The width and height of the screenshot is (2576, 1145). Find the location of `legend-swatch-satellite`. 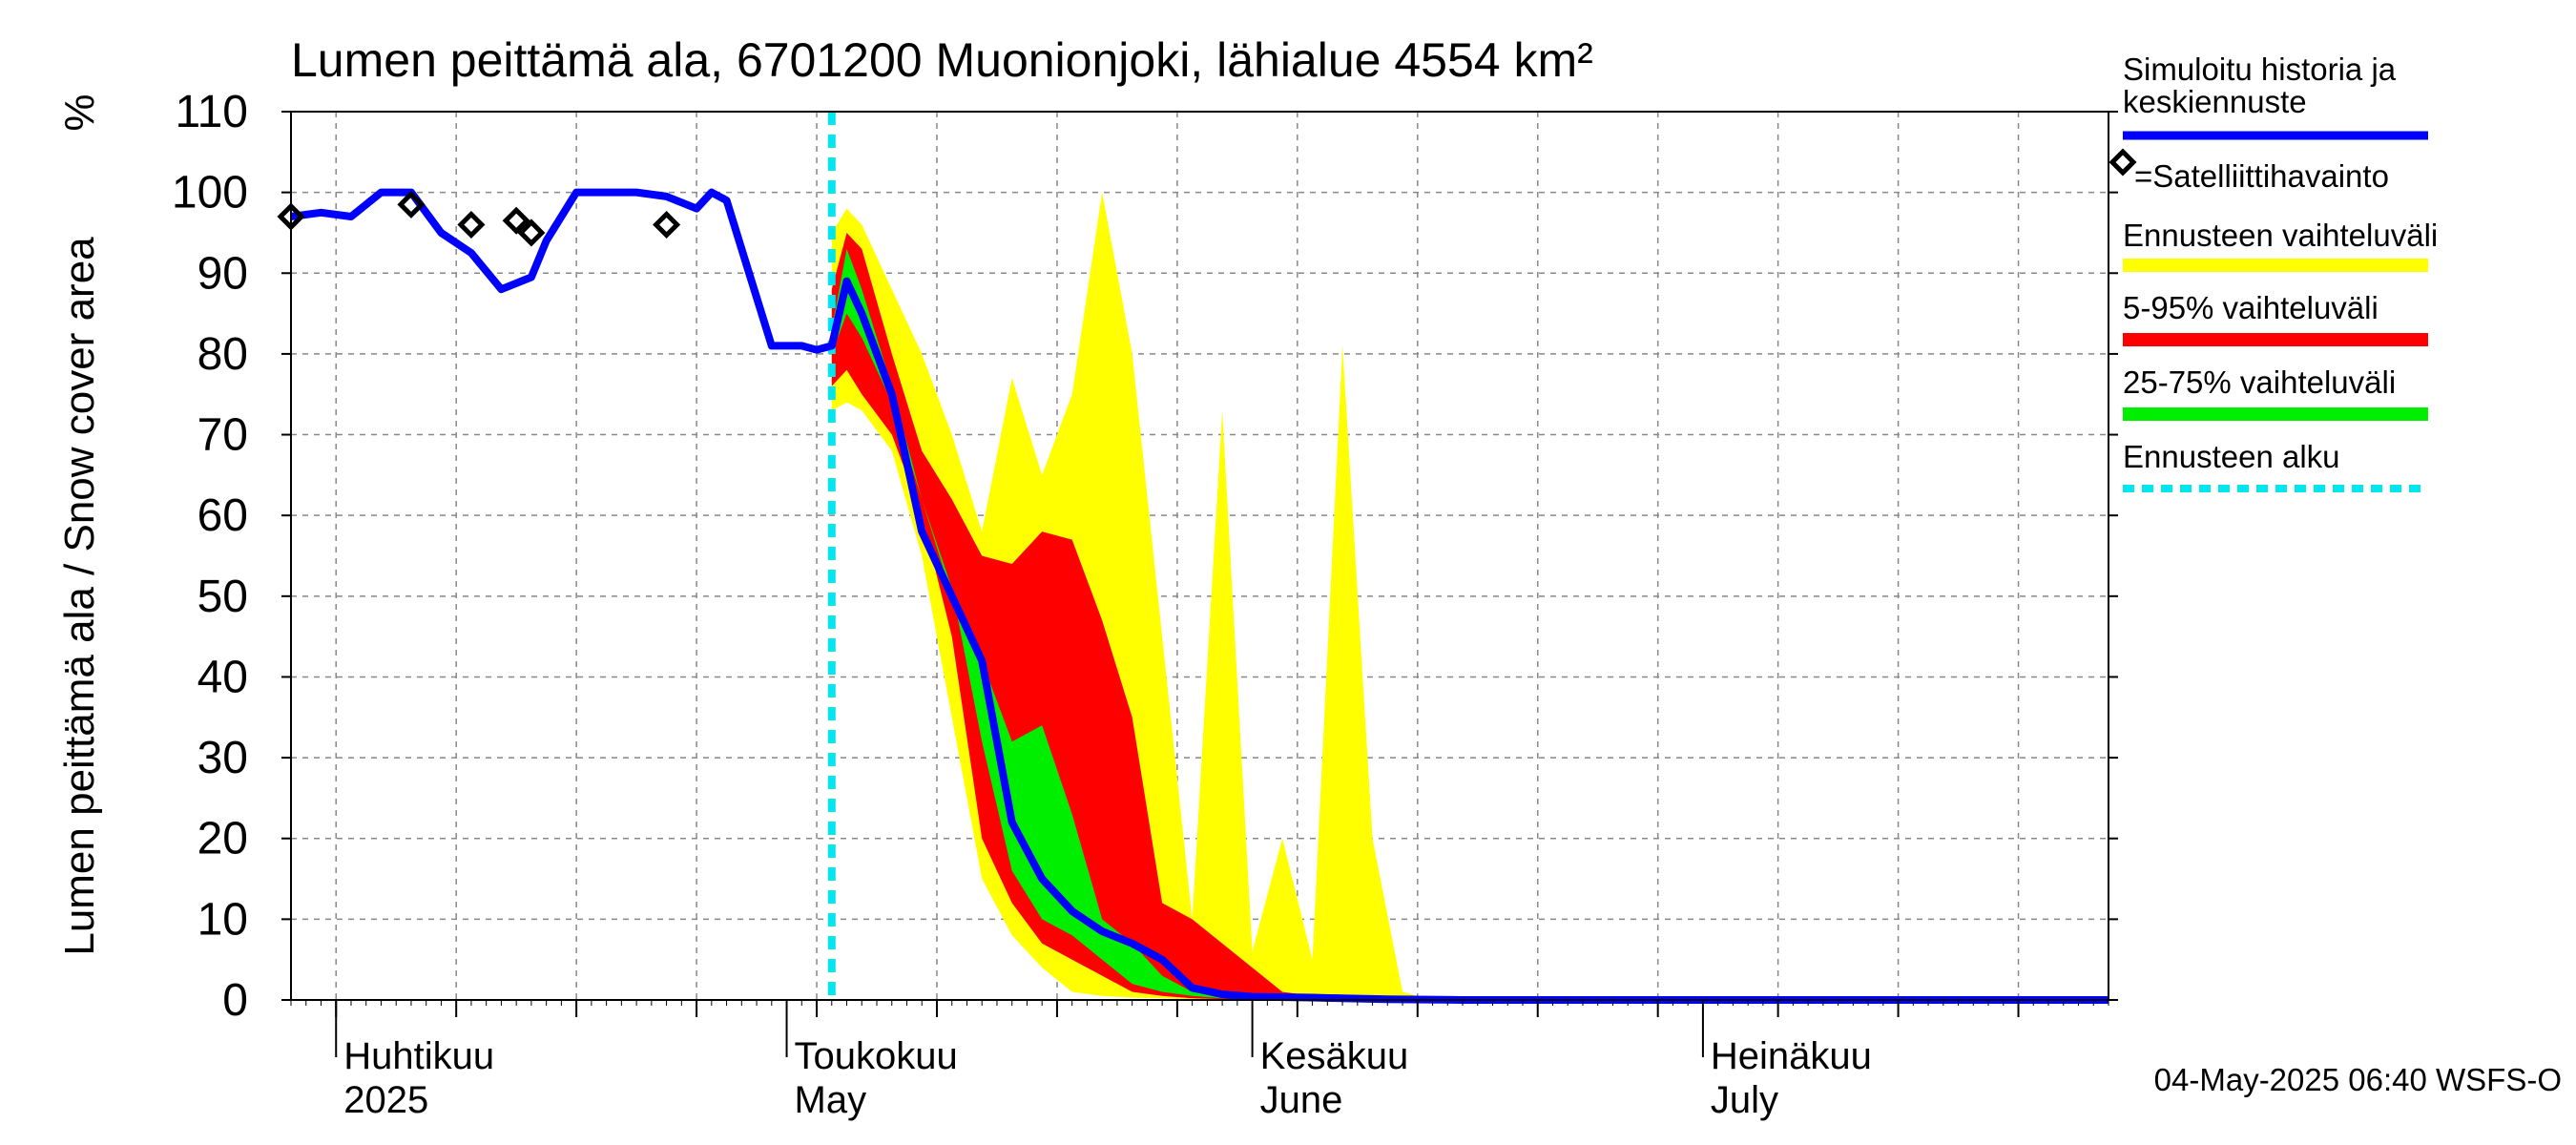

legend-swatch-satellite is located at coordinates (2123, 162).